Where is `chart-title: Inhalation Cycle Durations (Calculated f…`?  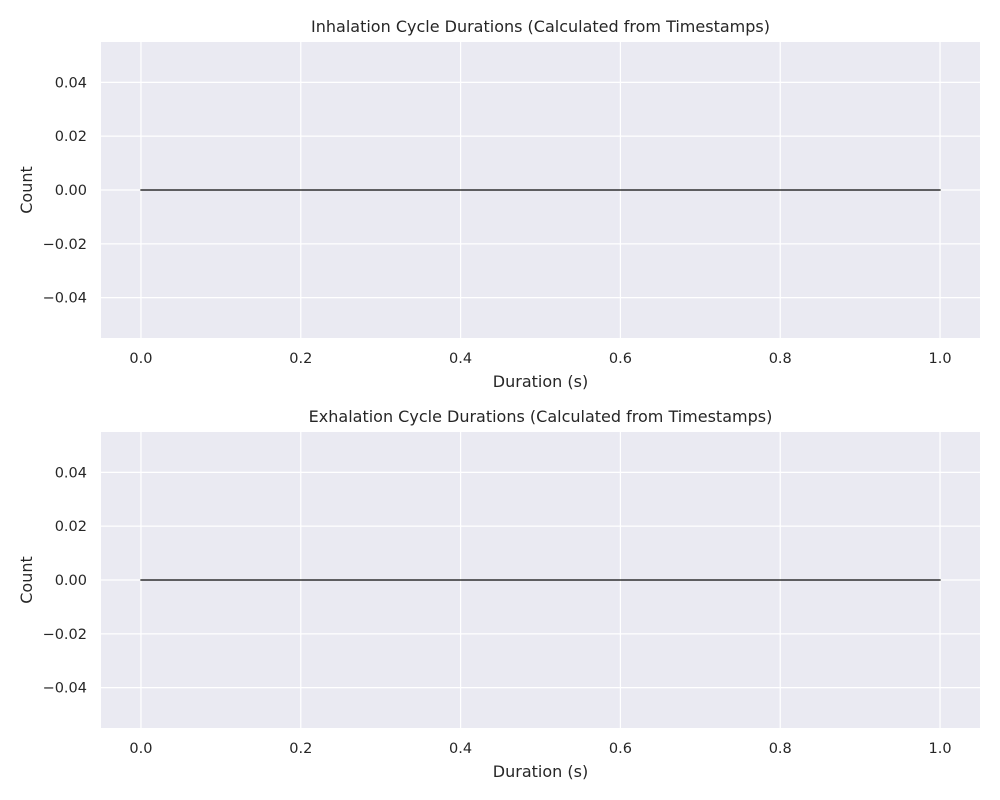
chart-title: Inhalation Cycle Durations (Calculated f… is located at coordinates (540, 26).